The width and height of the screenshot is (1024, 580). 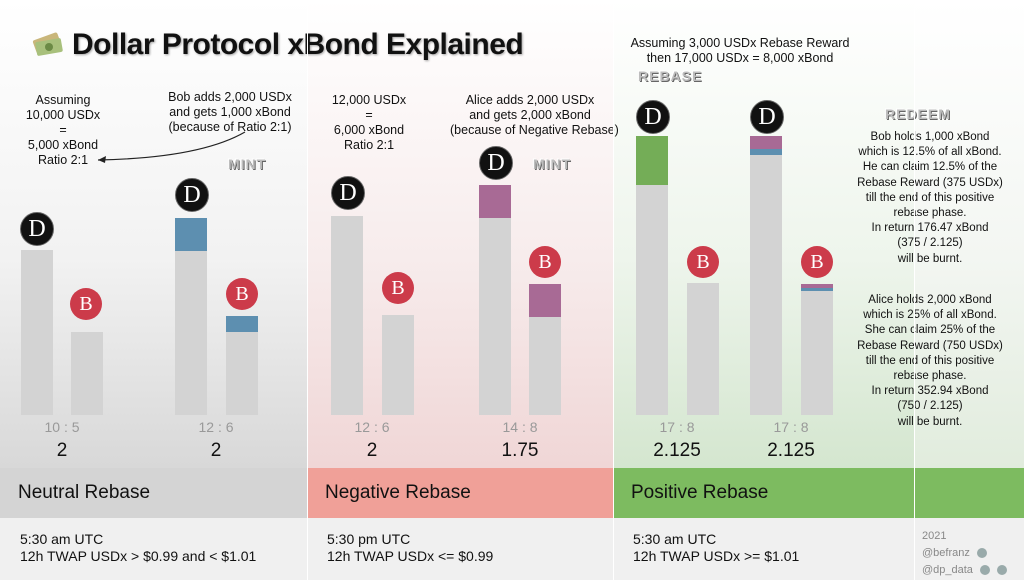 I want to click on ratio-value: 1.75, so click(x=520, y=450).